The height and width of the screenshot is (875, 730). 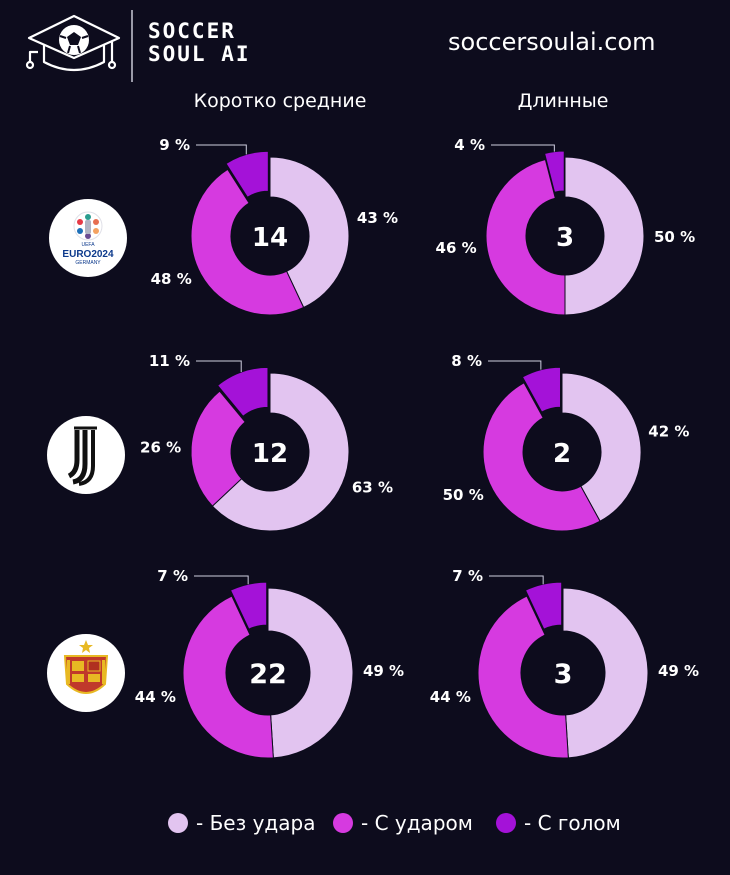 What do you see at coordinates (160, 448) in the screenshot?
I see `label-shot: 26 %` at bounding box center [160, 448].